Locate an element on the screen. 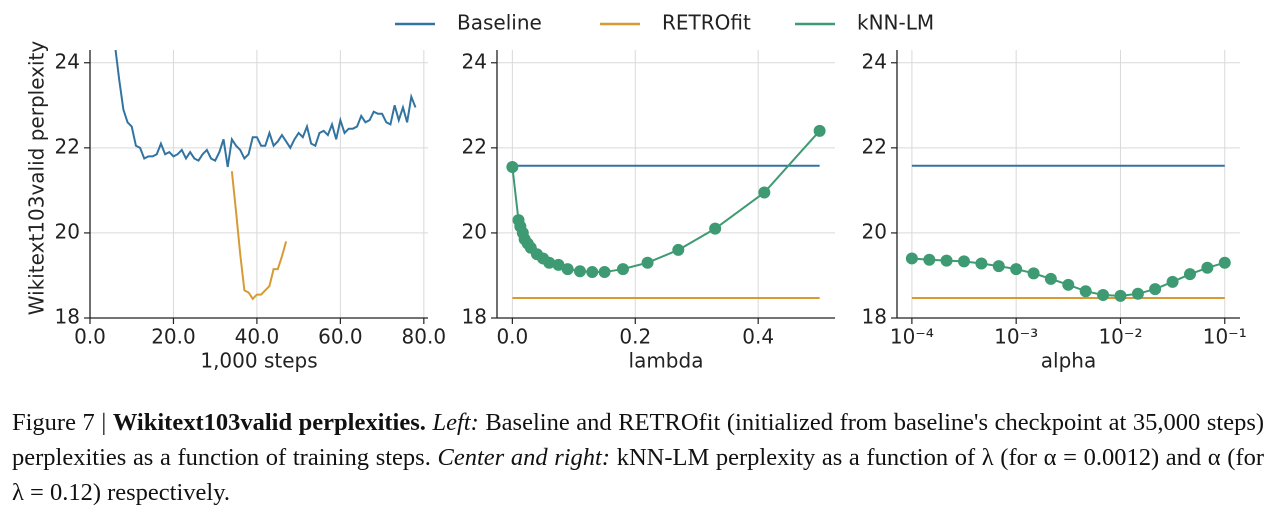  legend-label: RETROfit is located at coordinates (706, 23).